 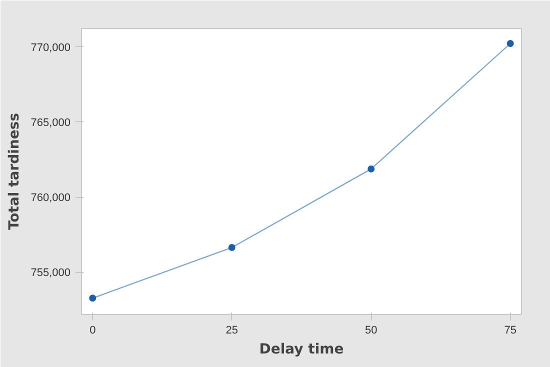 What do you see at coordinates (510, 330) in the screenshot?
I see `x-tick-label: 75` at bounding box center [510, 330].